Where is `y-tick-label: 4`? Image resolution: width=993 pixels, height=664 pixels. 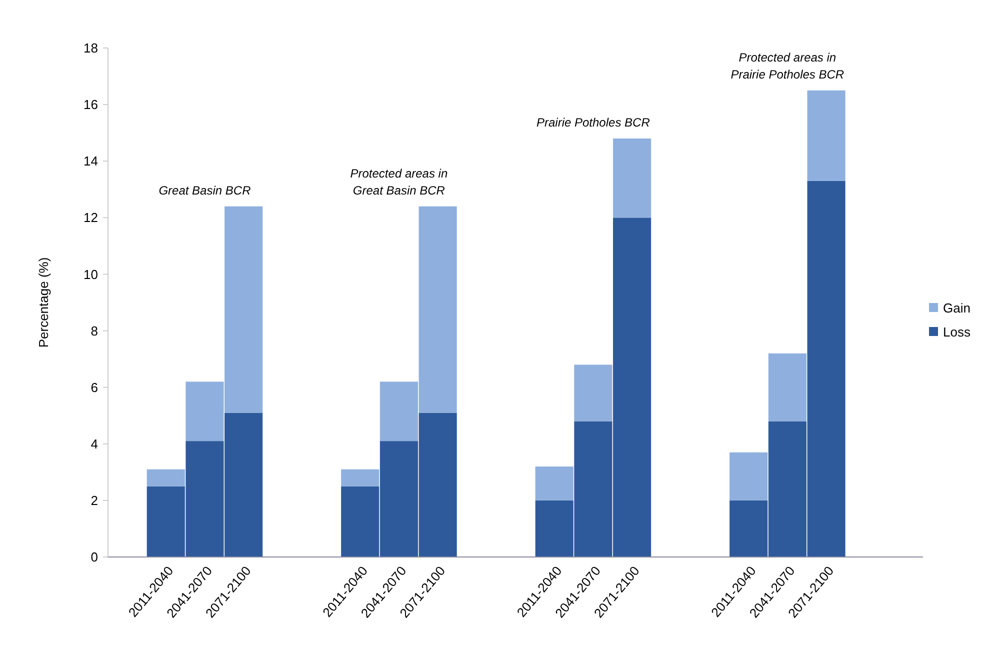
y-tick-label: 4 is located at coordinates (94, 444).